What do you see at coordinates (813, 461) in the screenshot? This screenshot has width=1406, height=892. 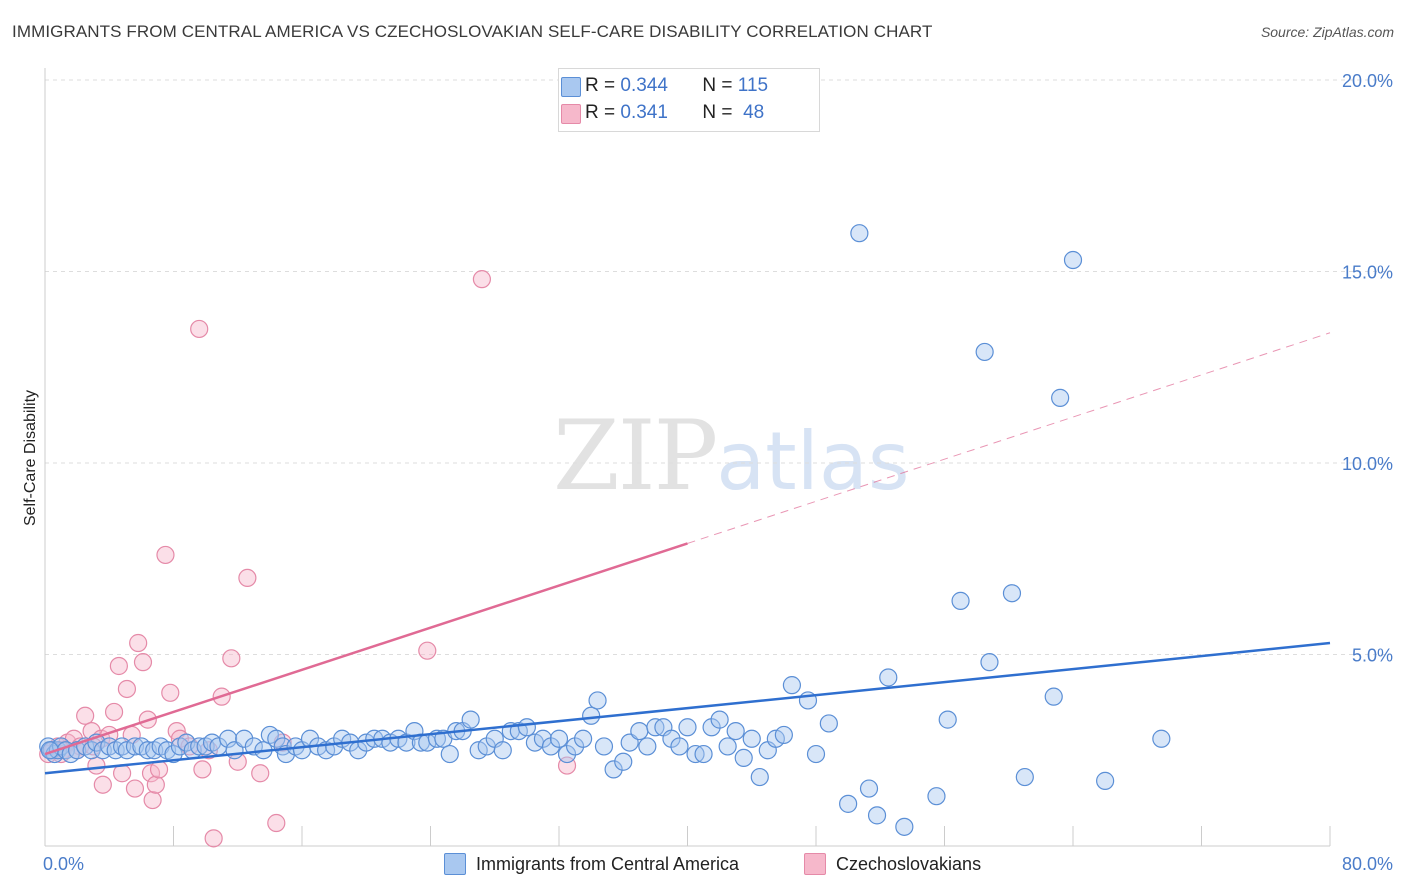 I see `watermark-atlas: atlas` at bounding box center [813, 461].